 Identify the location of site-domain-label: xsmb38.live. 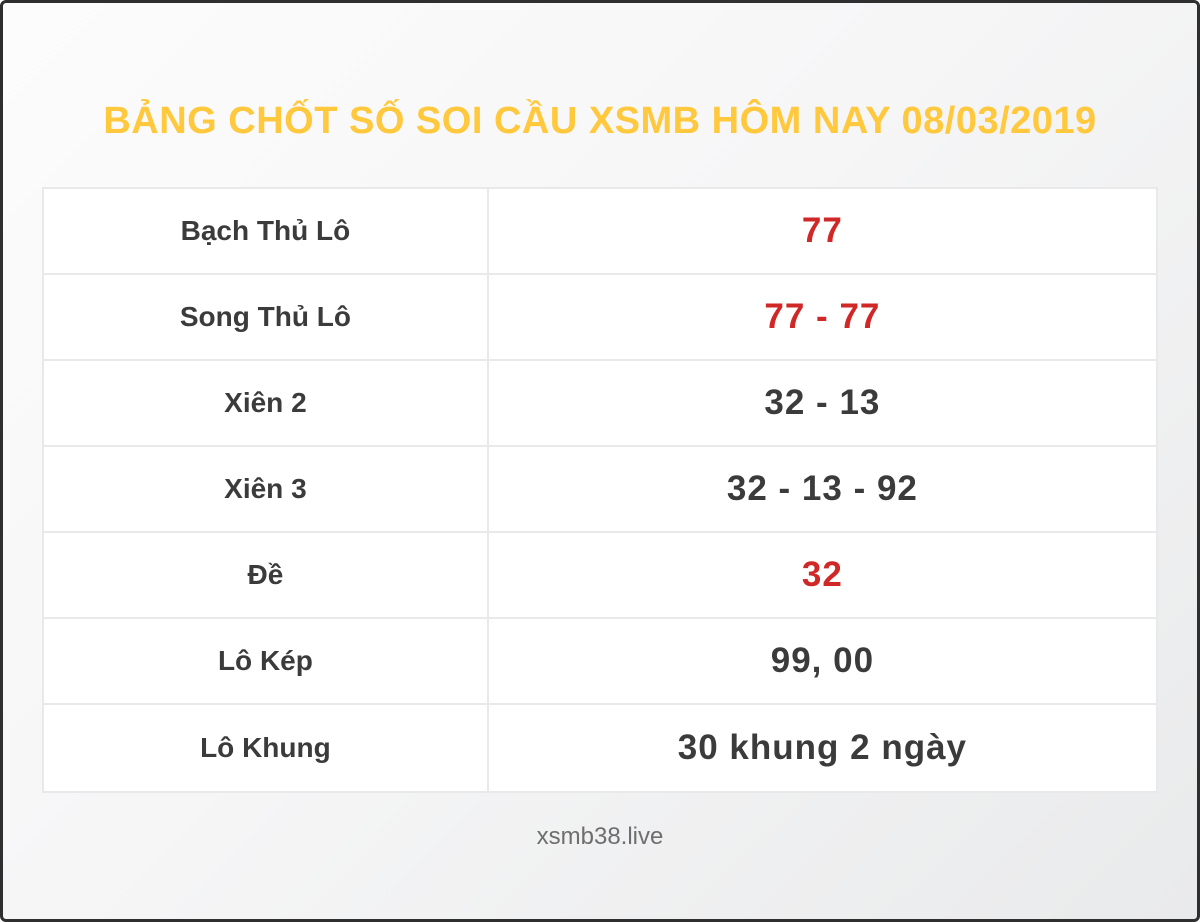
(600, 836).